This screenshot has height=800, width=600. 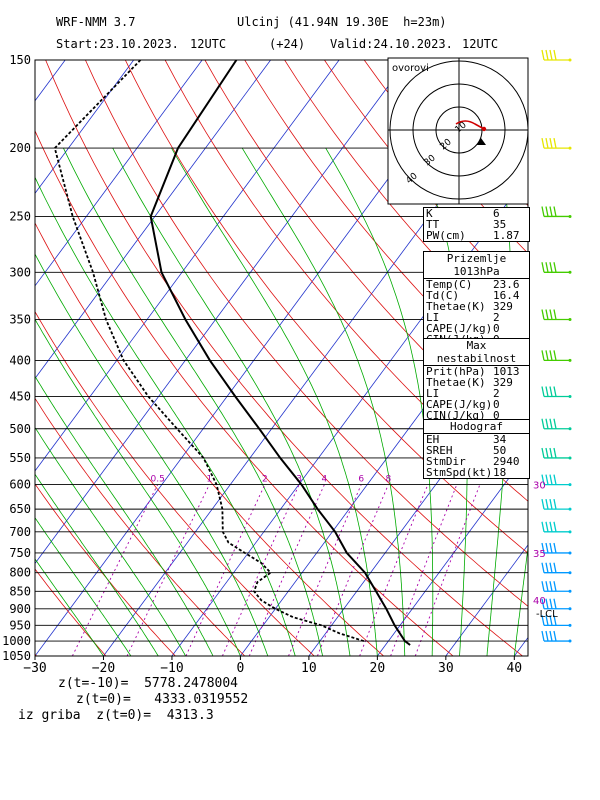 I want to click on pressure-tick-label: 500, so click(x=20, y=429).